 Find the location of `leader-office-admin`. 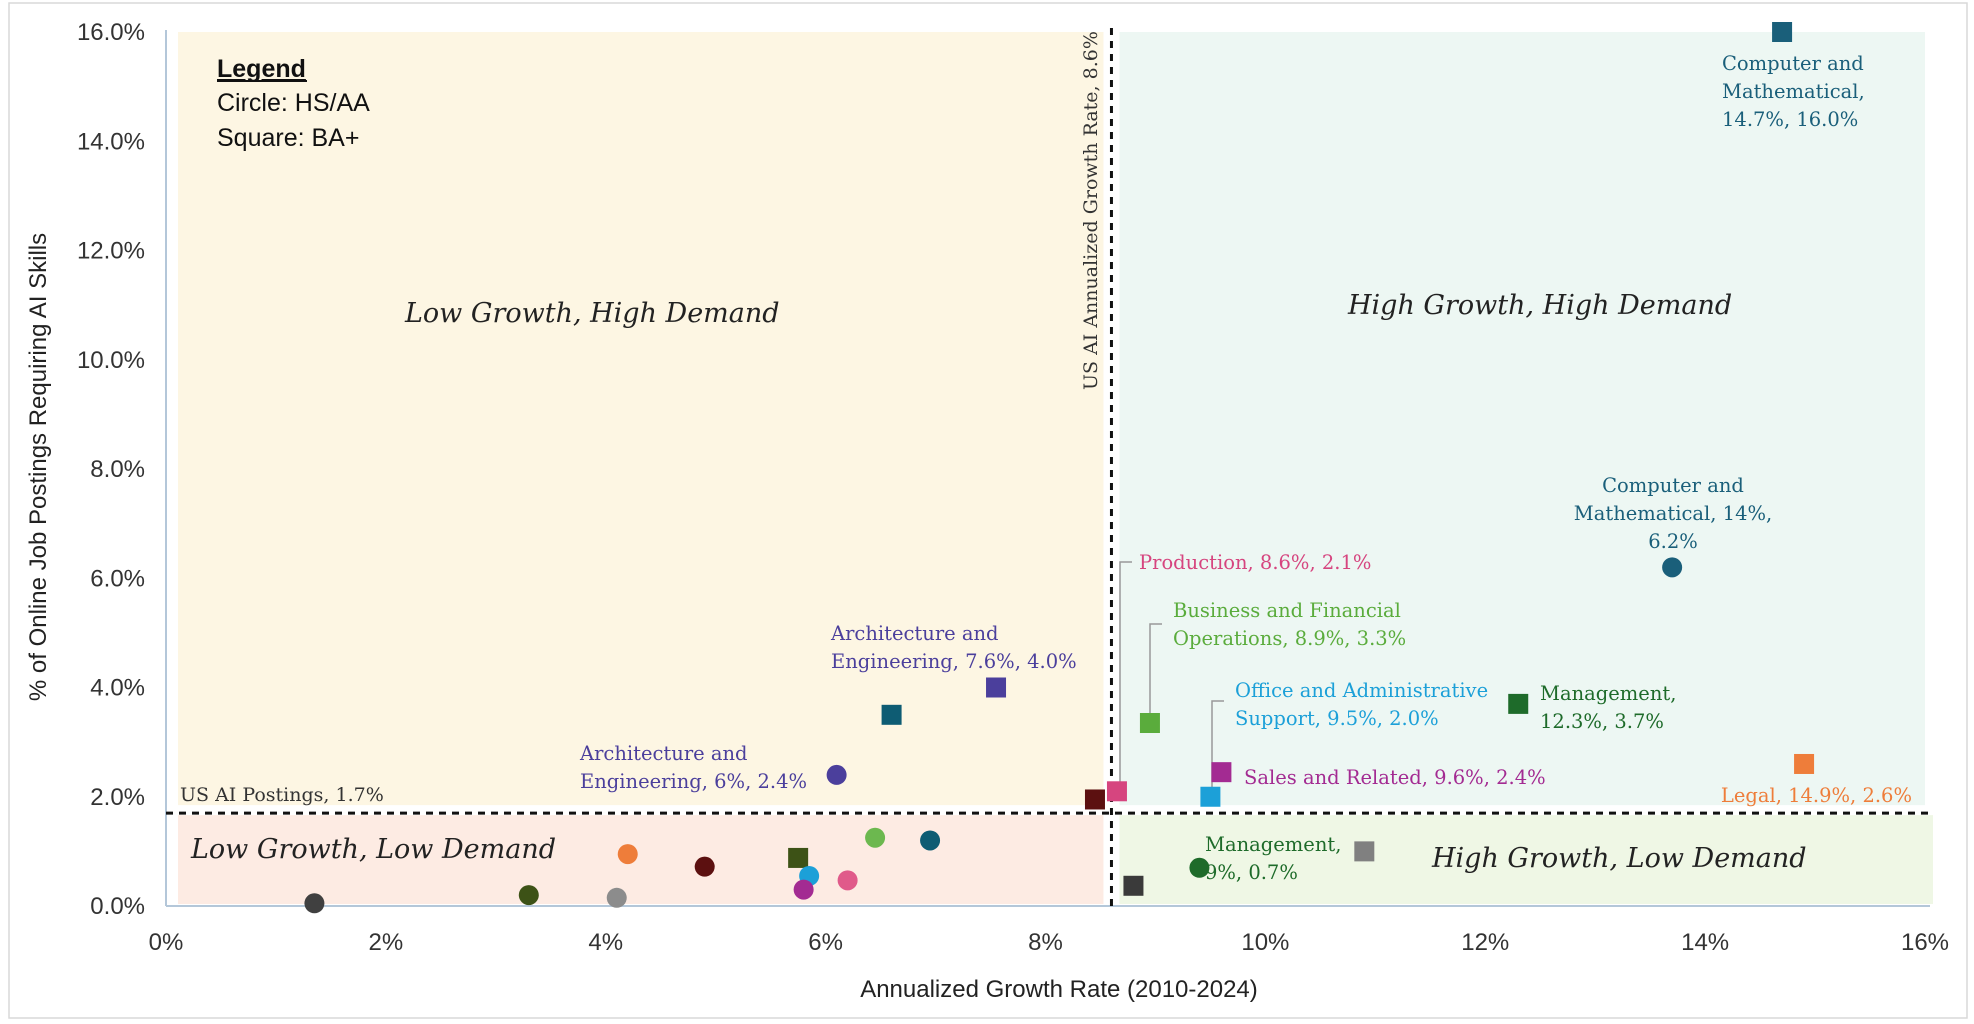

leader-office-admin is located at coordinates (1217, 745).